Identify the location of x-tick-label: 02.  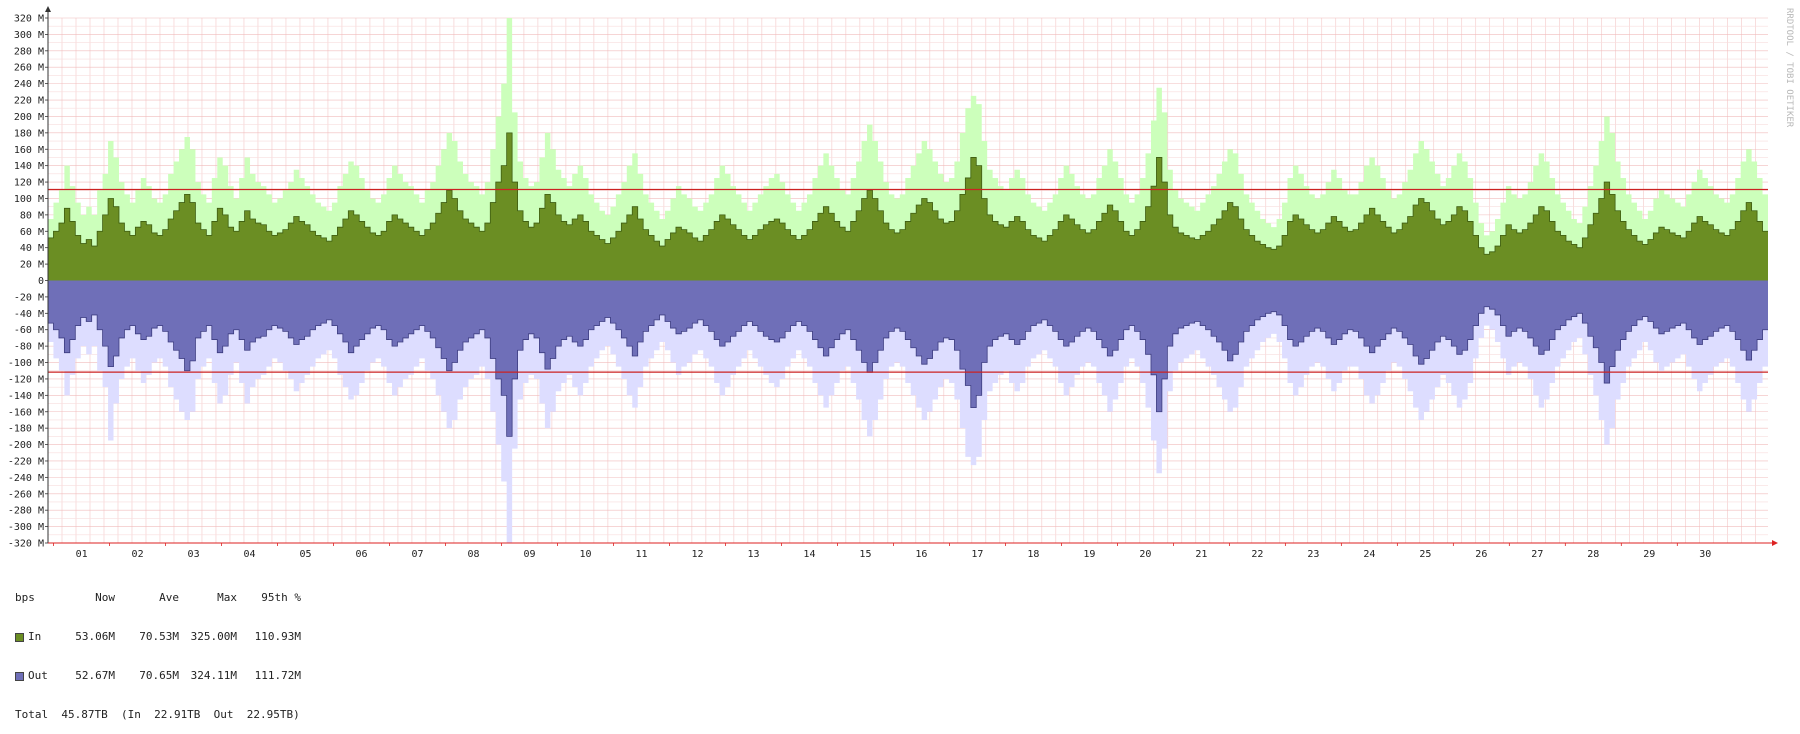
(138, 554).